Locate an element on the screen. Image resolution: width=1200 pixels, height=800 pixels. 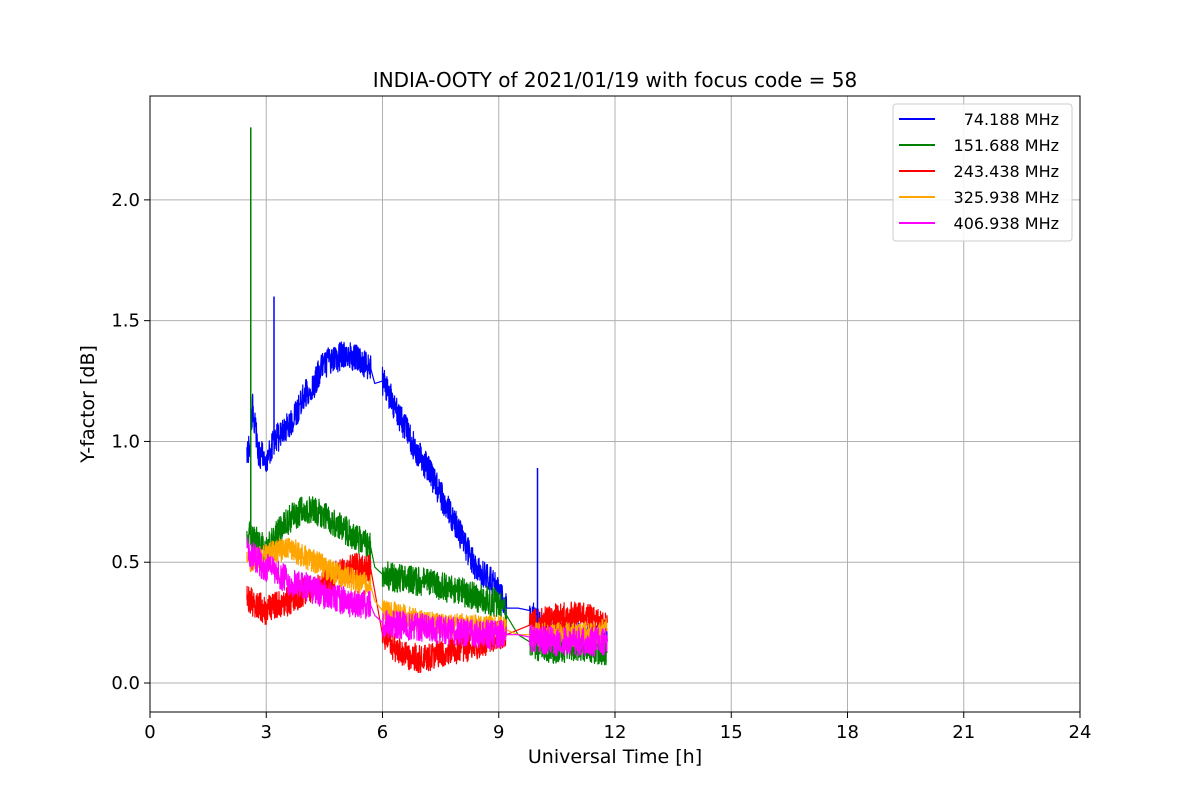
y-tick-label: 1.5 is located at coordinates (125, 321).